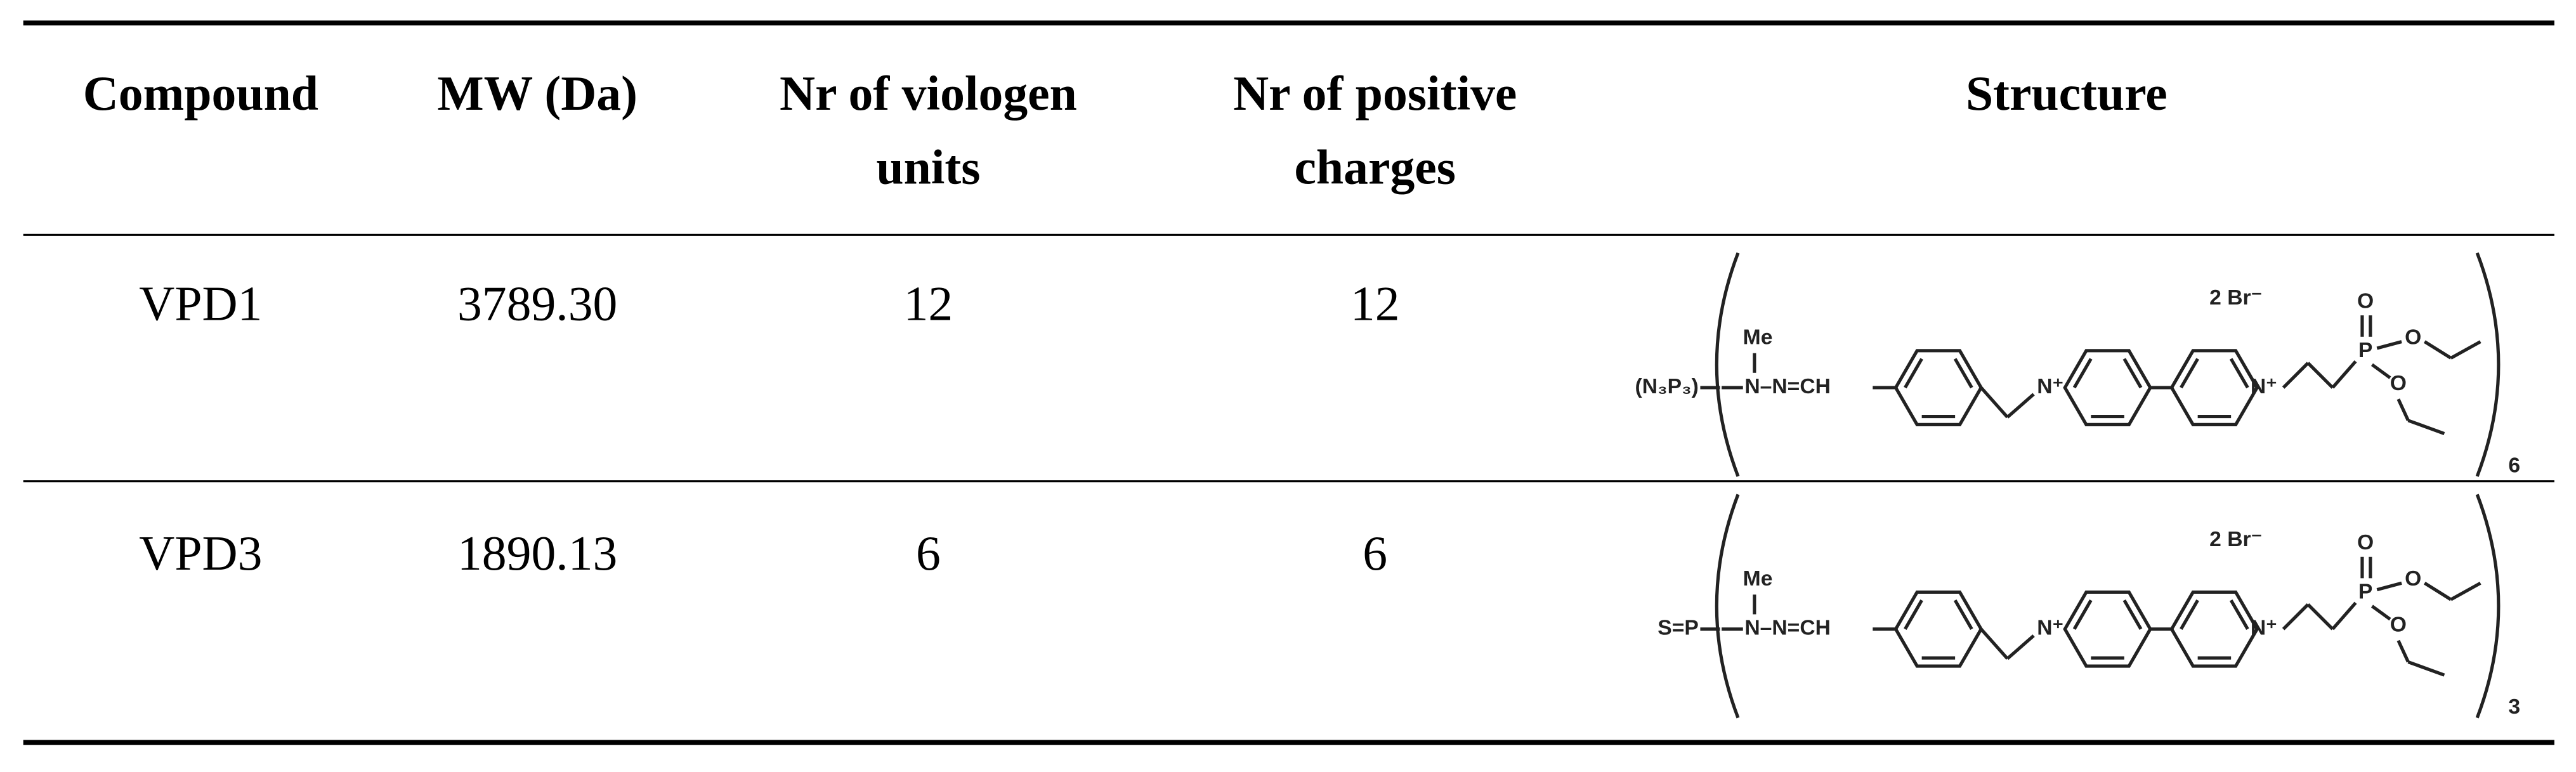 The height and width of the screenshot is (772, 2576). Describe the element at coordinates (1375, 94) in the screenshot. I see `header-cell: Nr of positive` at that location.